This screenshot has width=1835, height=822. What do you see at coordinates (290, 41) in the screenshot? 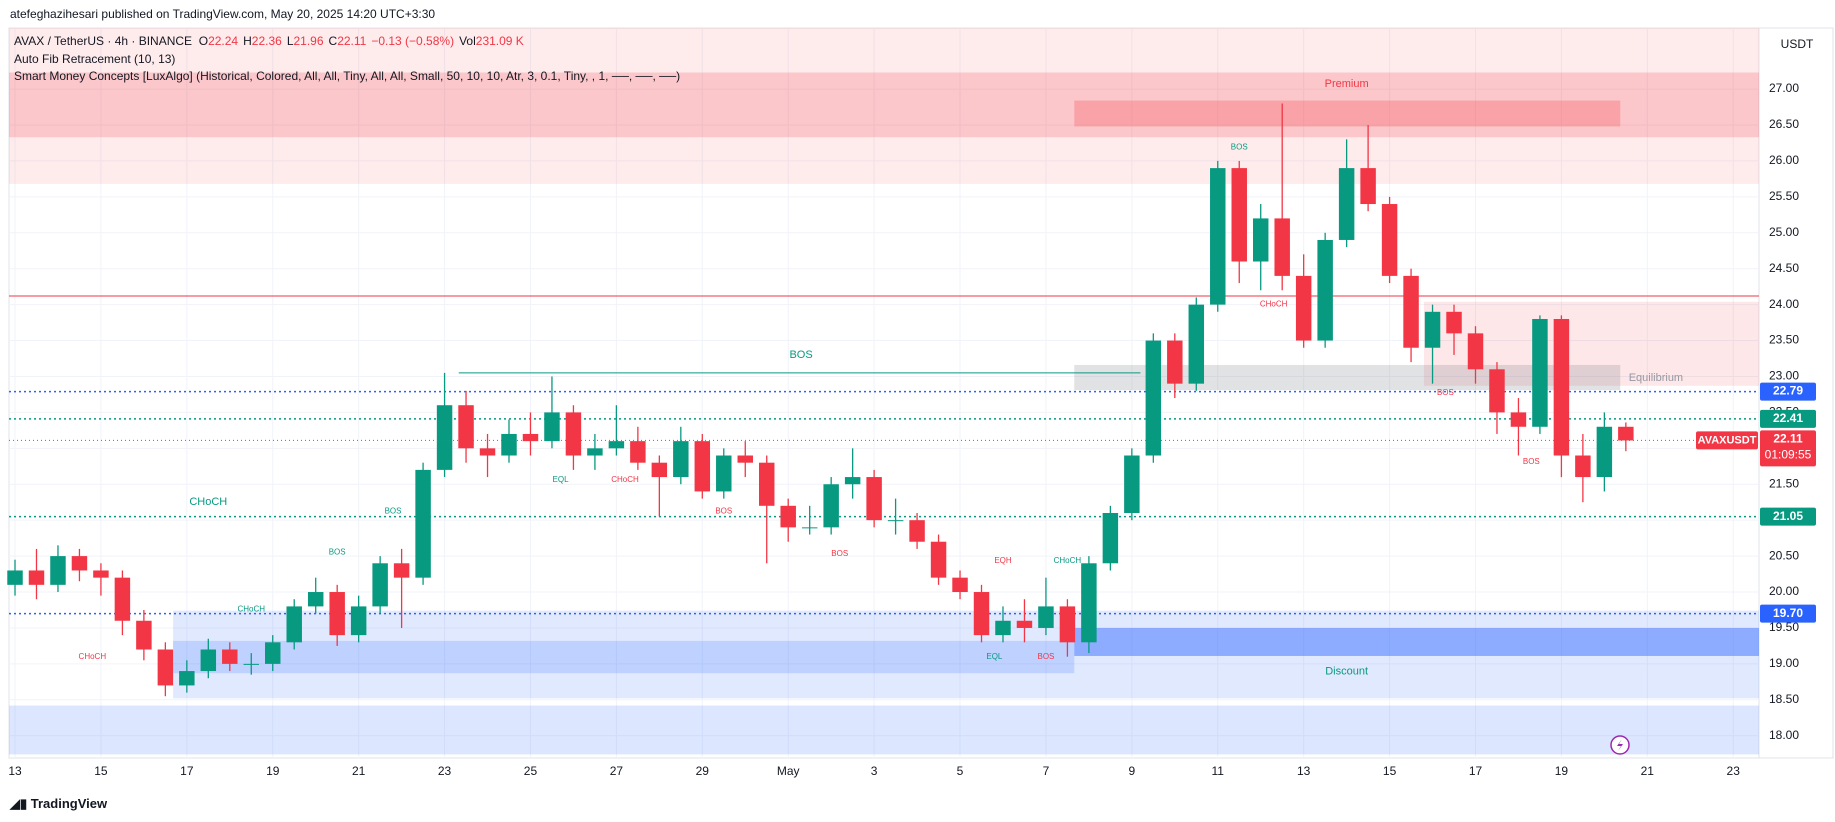
I see `ohlc-key: L` at bounding box center [290, 41].